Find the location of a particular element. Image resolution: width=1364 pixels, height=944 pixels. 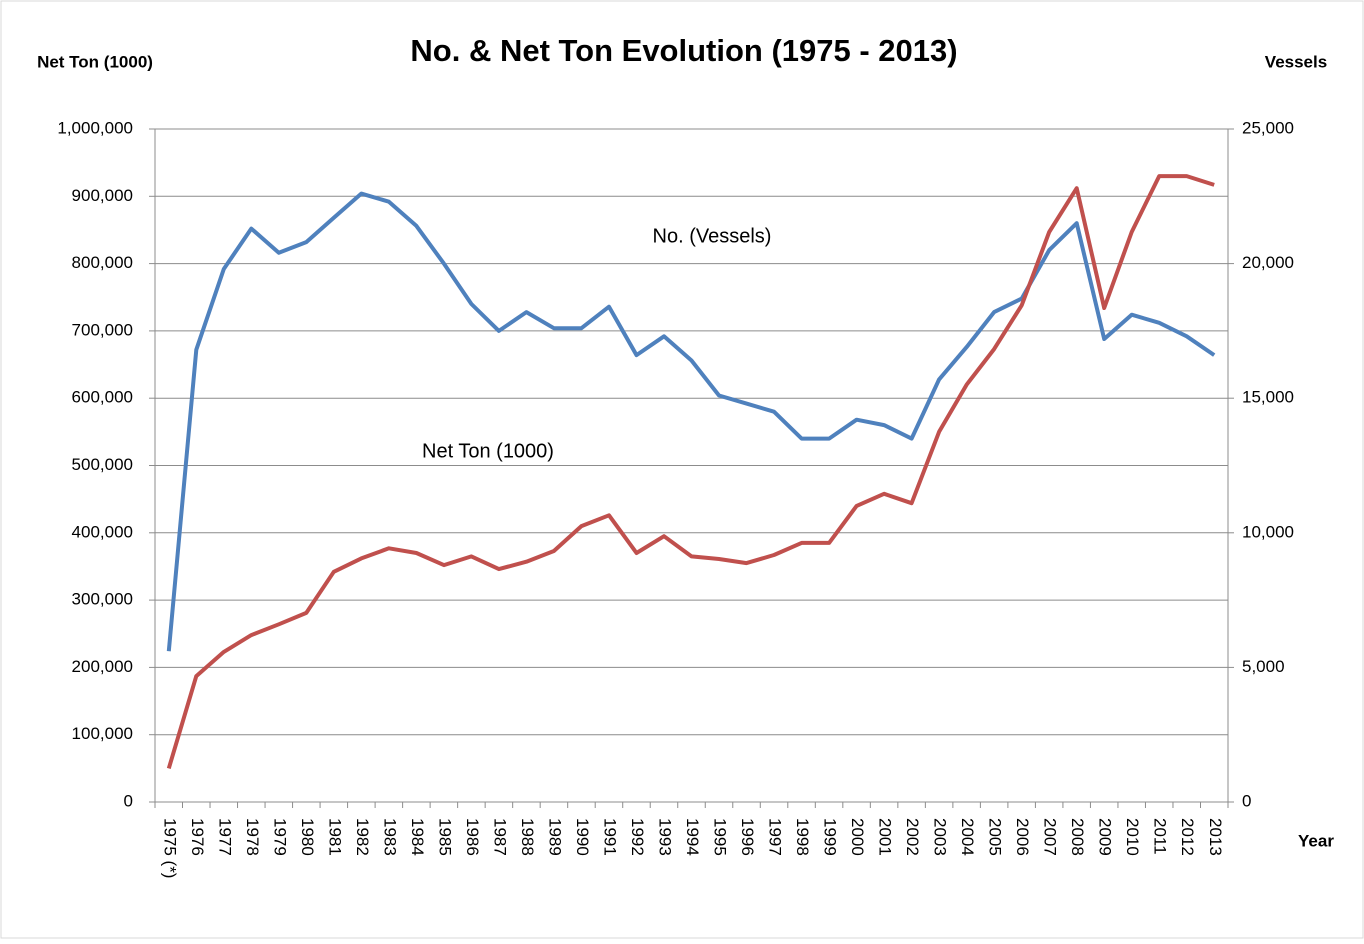

x-tick-label: 1987 is located at coordinates (499, 837).